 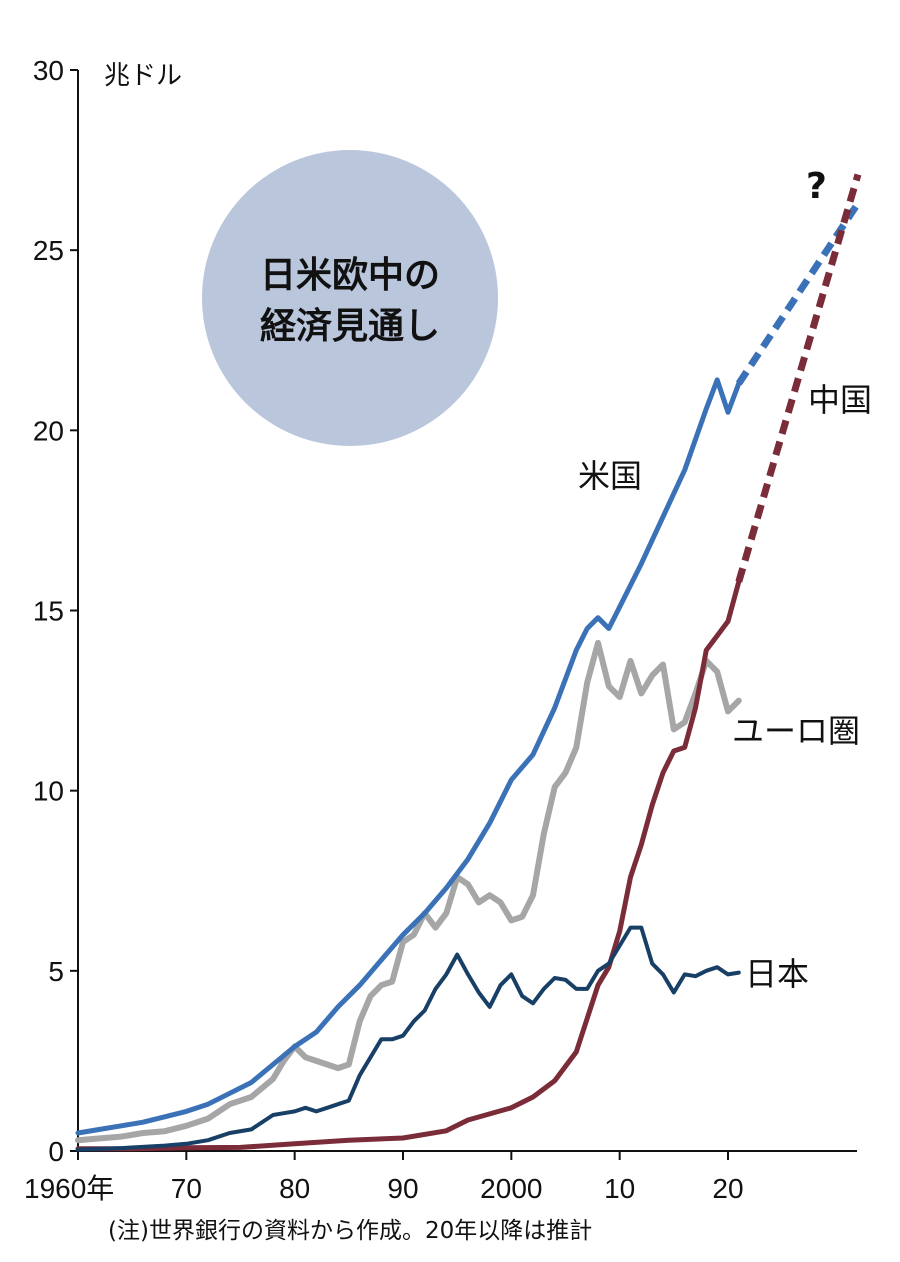 I want to click on x-tick-label: 80, so click(x=294, y=1188).